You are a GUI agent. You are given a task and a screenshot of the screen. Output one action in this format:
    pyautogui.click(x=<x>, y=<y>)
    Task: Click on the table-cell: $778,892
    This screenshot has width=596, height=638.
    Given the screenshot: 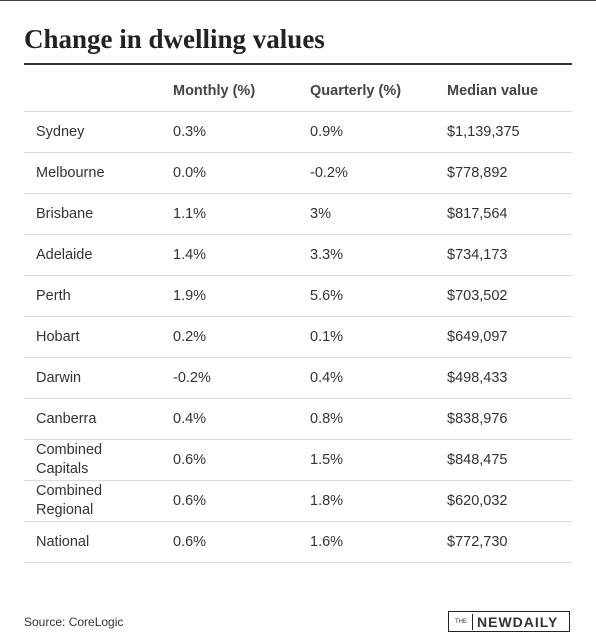 What is the action you would take?
    pyautogui.click(x=503, y=173)
    